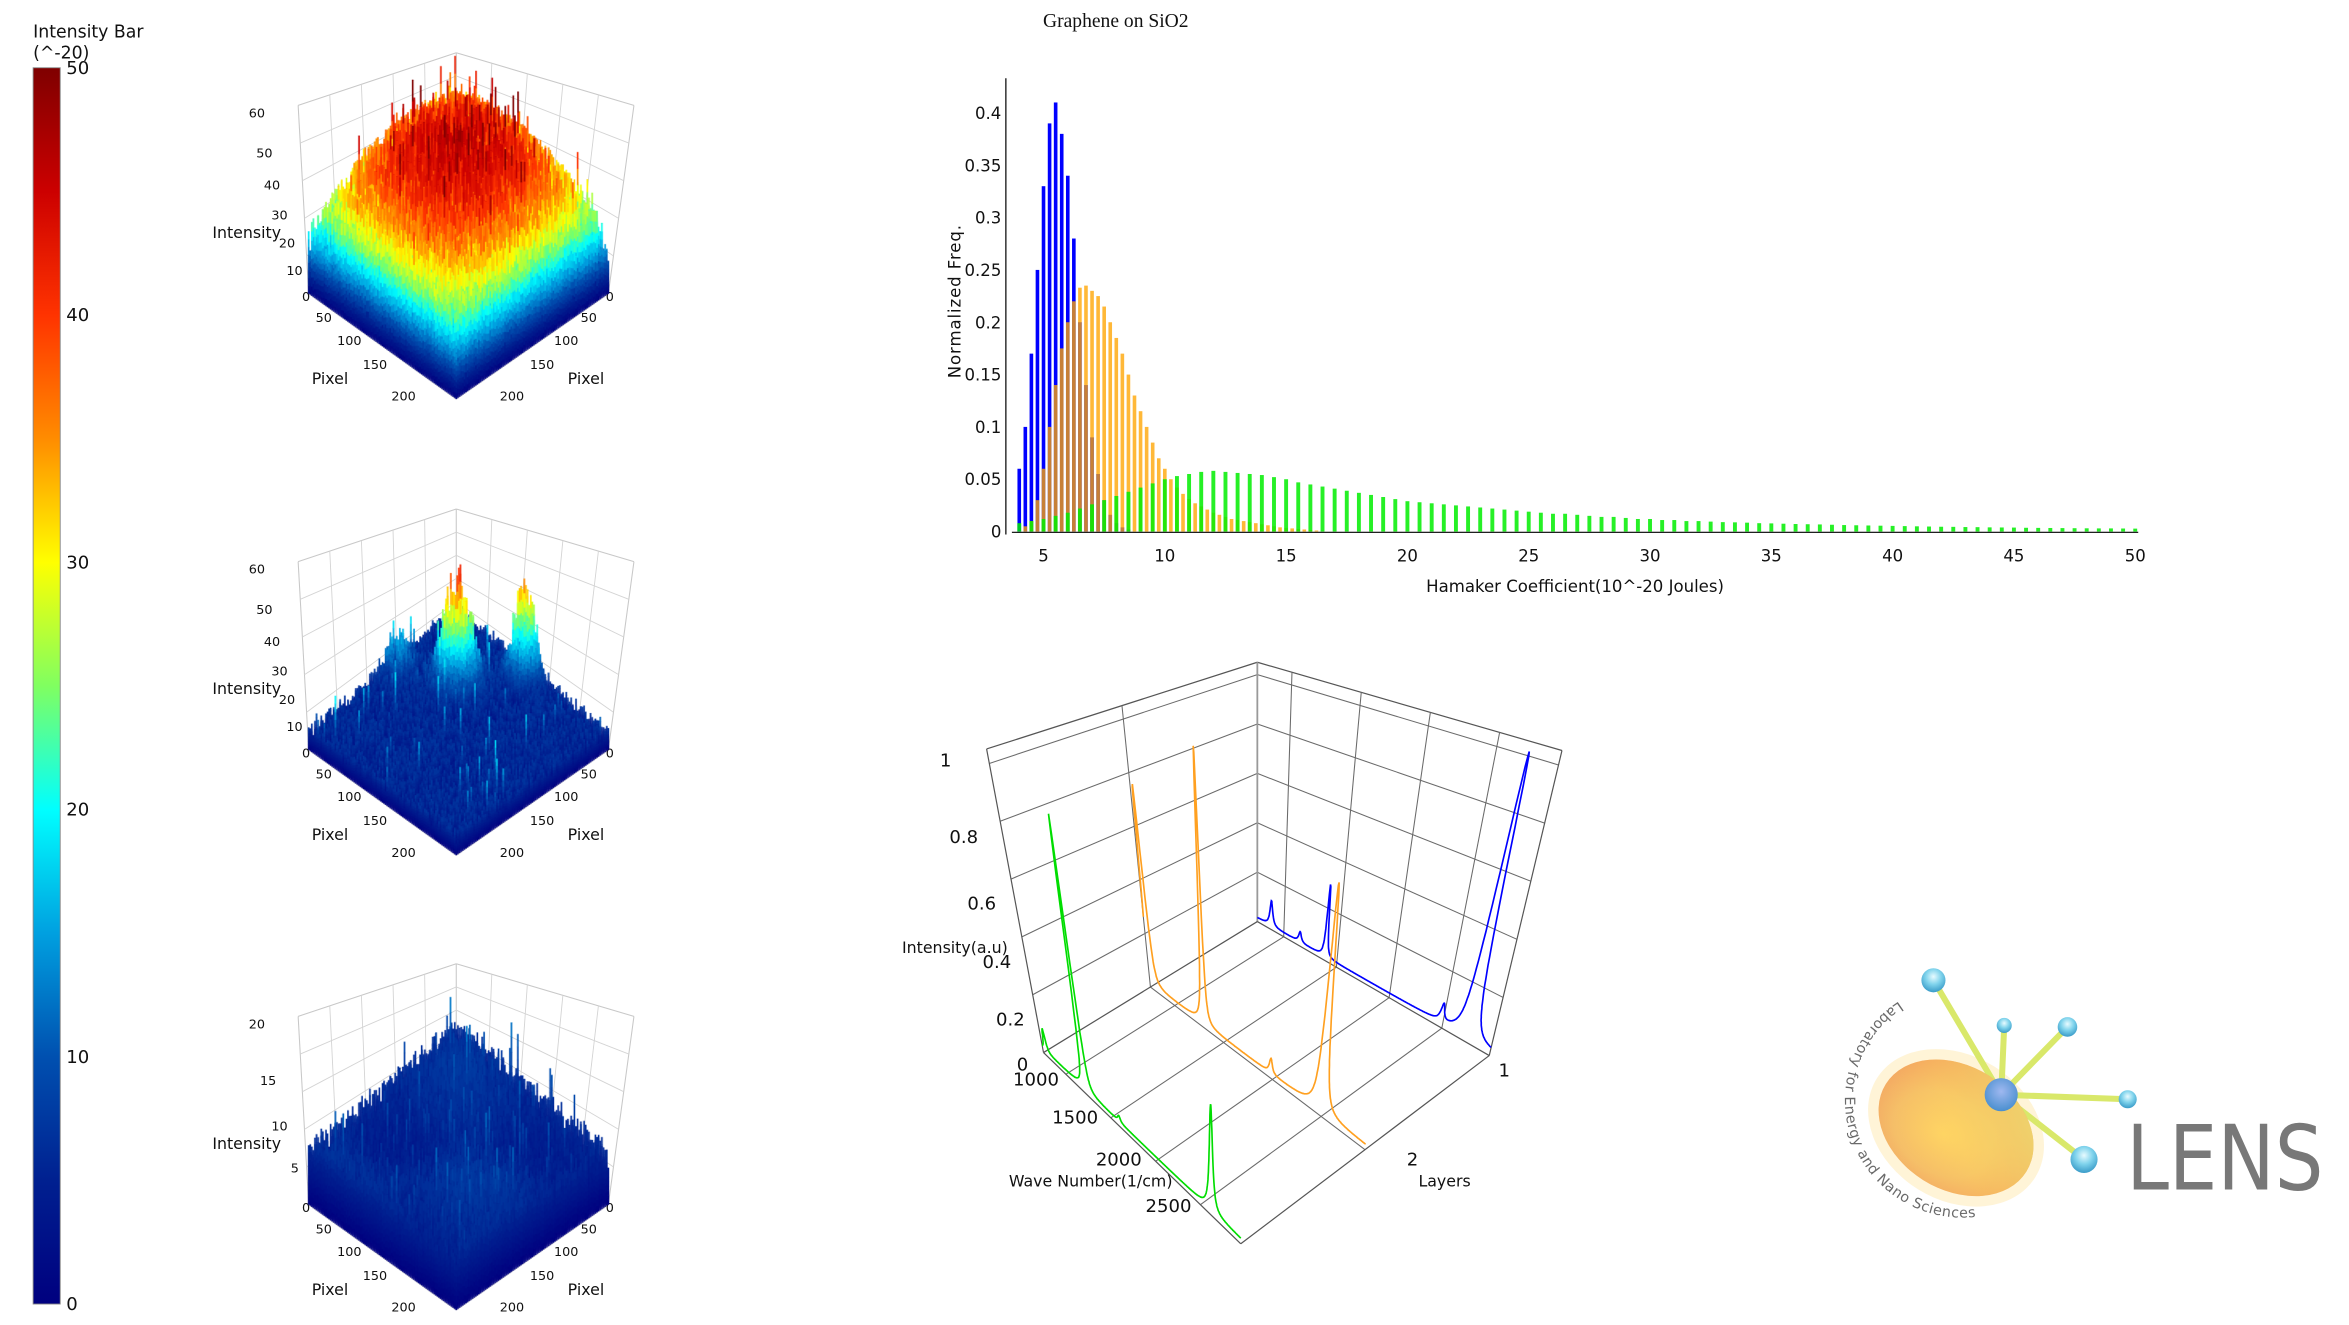 The image size is (2349, 1325). Describe the element at coordinates (988, 322) in the screenshot. I see `histogram-y-tick: 0.2` at that location.